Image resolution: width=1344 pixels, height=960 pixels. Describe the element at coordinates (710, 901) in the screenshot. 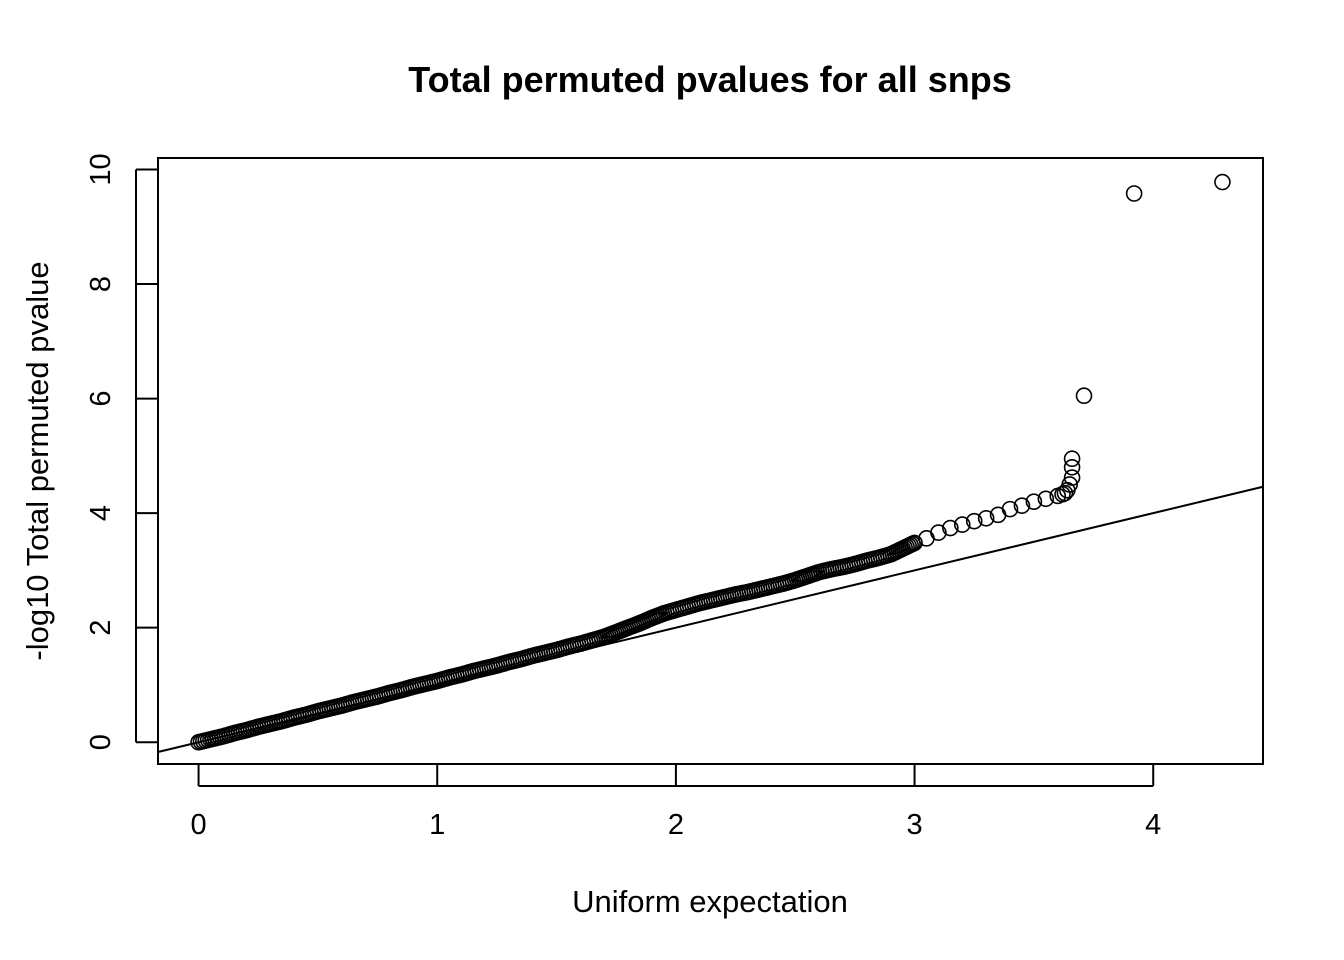

I see `x-axis-label: Uniform expectation` at that location.